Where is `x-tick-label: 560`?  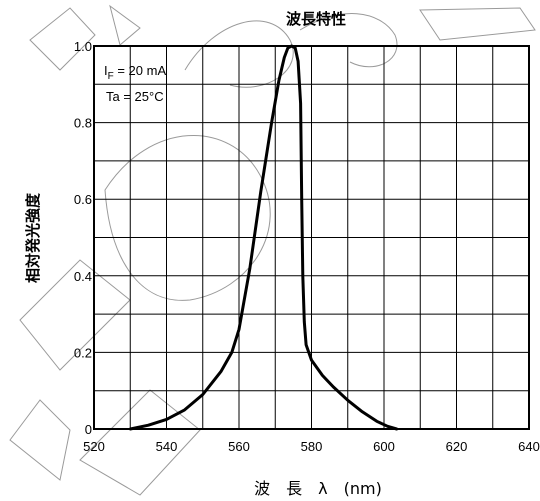 x-tick-label: 560 is located at coordinates (239, 446).